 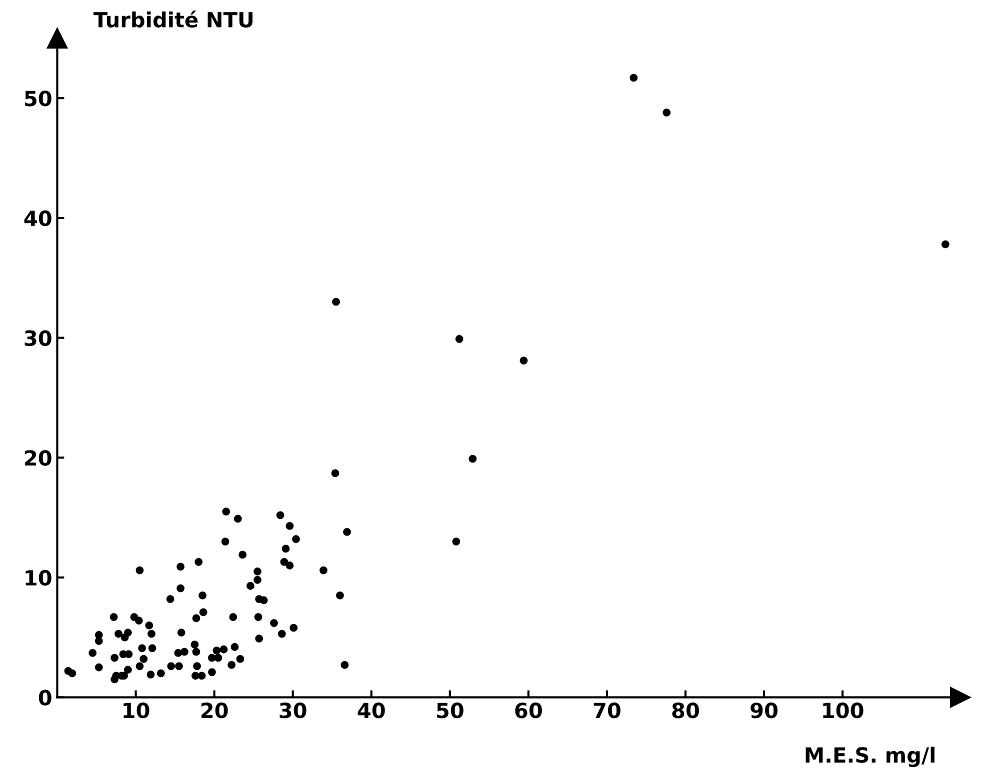 What do you see at coordinates (607, 710) in the screenshot?
I see `x-tick-label: 70` at bounding box center [607, 710].